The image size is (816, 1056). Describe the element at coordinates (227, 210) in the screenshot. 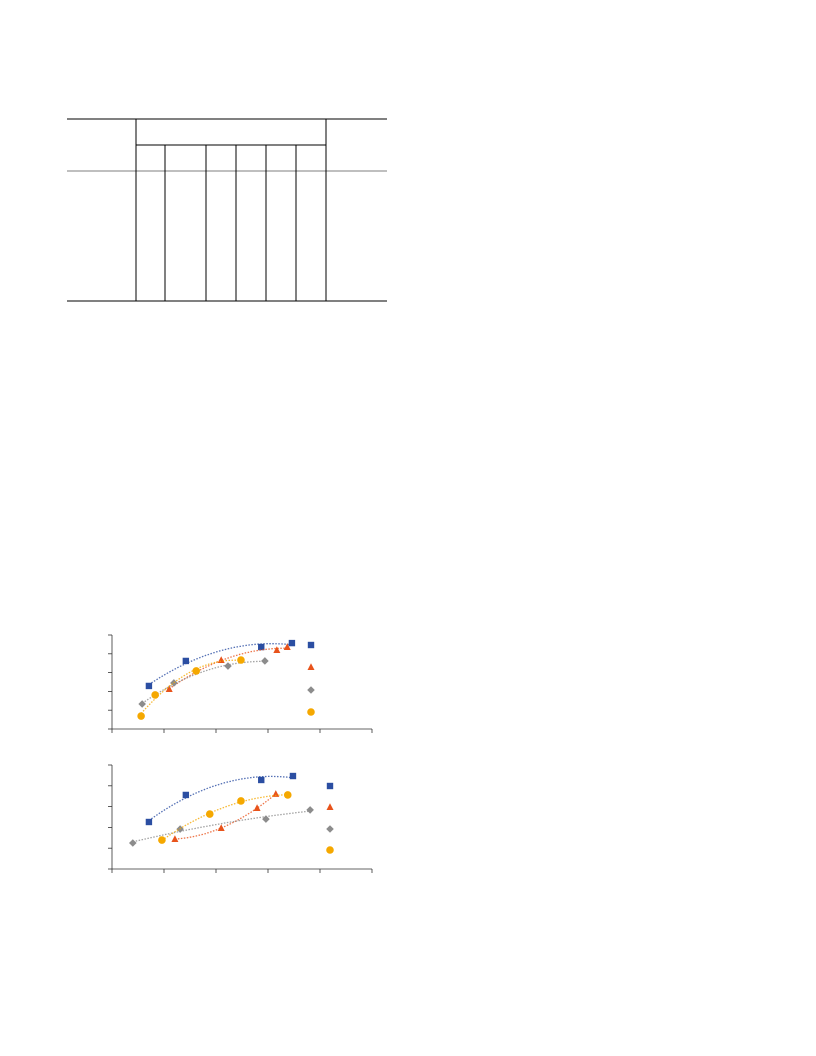

I see `table` at that location.